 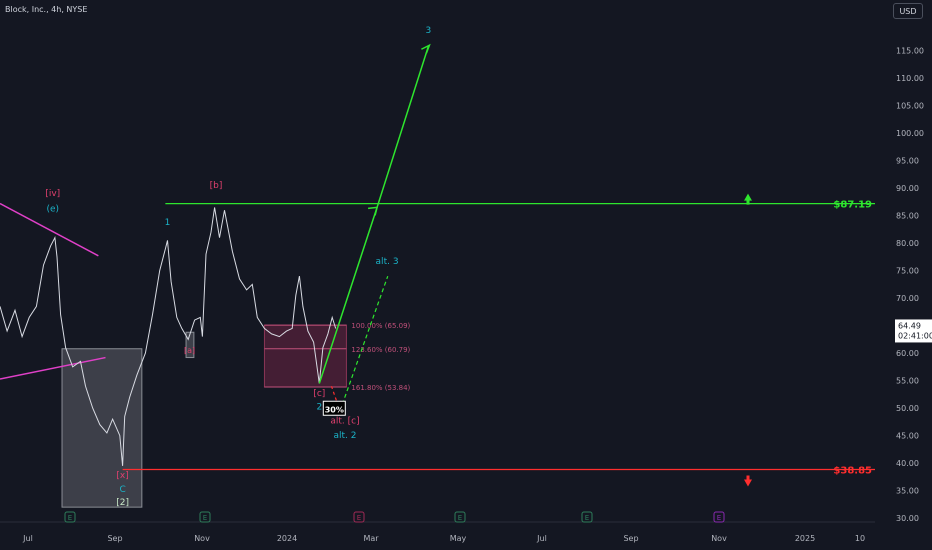 I want to click on target-level-label: $87.19, so click(x=852, y=205).